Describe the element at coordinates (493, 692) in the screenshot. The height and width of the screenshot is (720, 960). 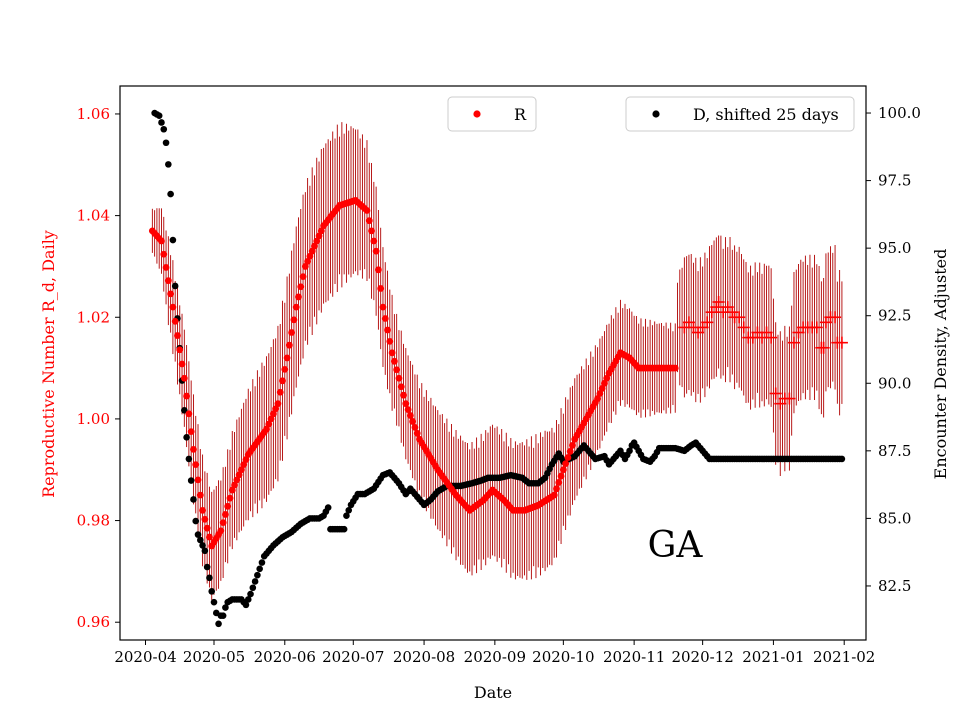
I see `x-axis-label: Date` at that location.